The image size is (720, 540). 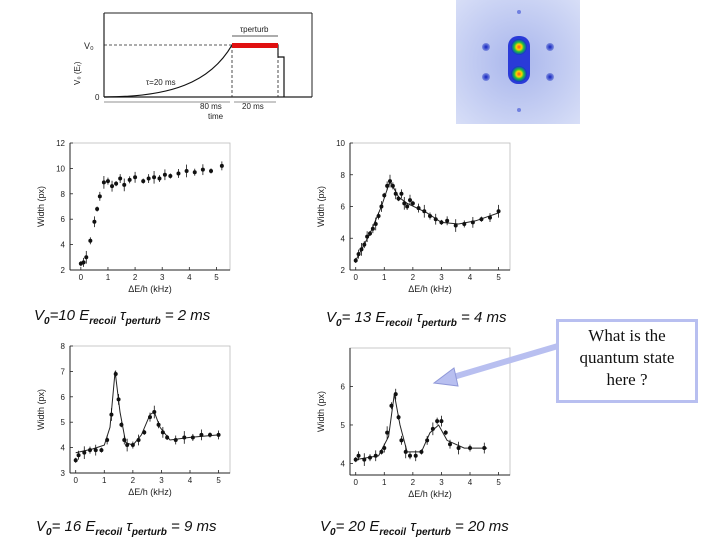 What do you see at coordinates (550, 47) in the screenshot?
I see `side-peak-top-right` at bounding box center [550, 47].